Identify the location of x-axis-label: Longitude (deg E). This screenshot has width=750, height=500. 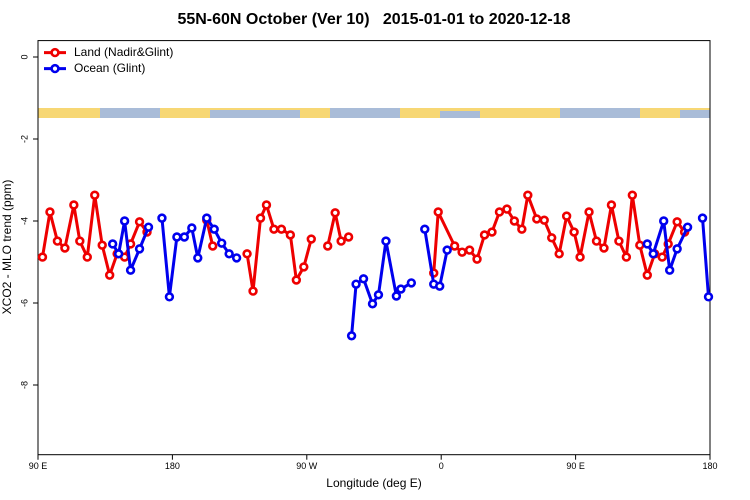
(373, 483).